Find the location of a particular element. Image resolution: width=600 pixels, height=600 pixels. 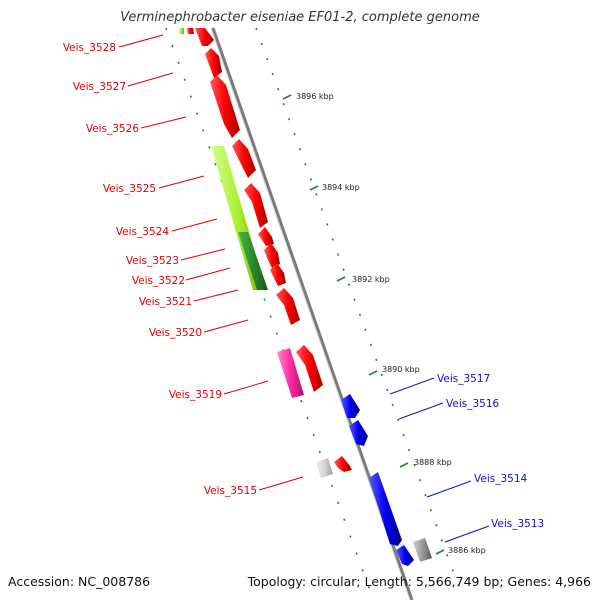

gene-feature-partial-red is located at coordinates (190, 31).